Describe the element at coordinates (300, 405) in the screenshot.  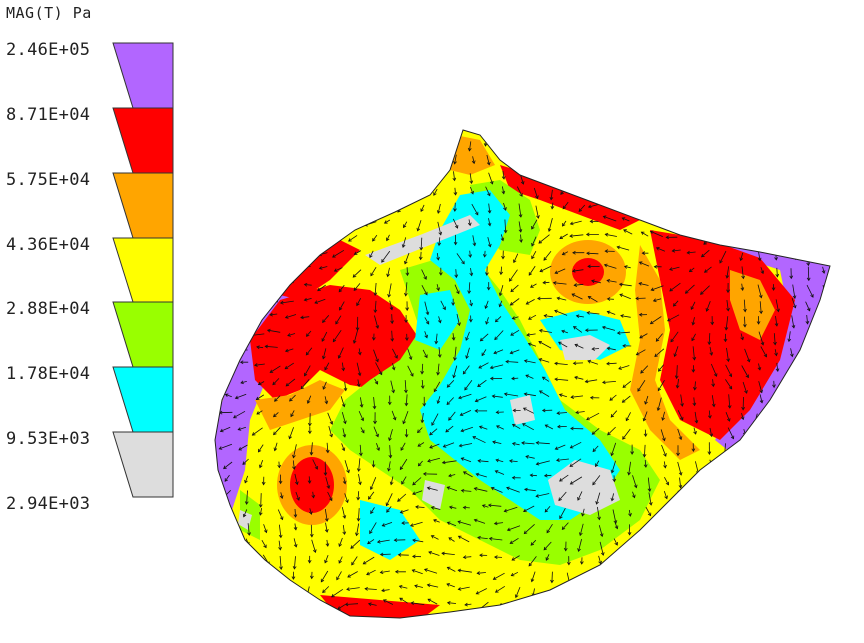
I see `contour-orange-left-band` at that location.